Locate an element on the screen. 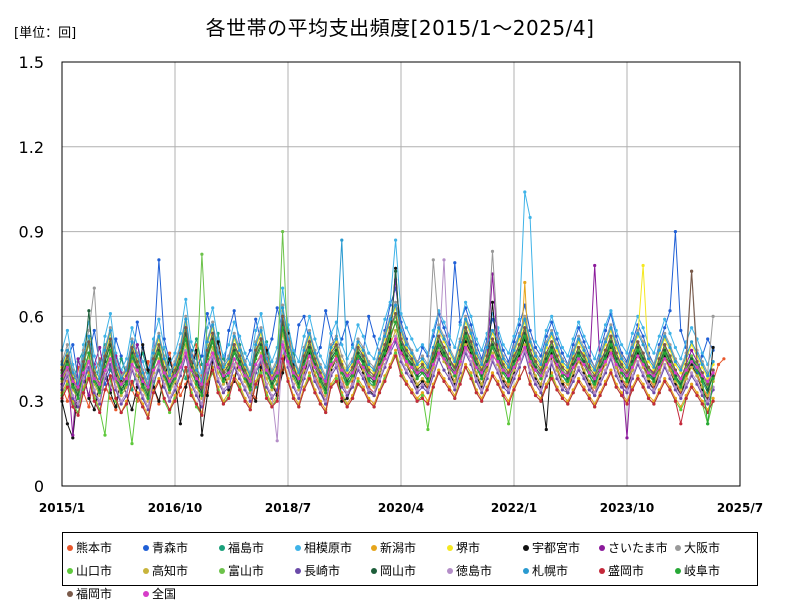 The width and height of the screenshot is (800, 602). legend-label: 宇都宮市 is located at coordinates (556, 548).